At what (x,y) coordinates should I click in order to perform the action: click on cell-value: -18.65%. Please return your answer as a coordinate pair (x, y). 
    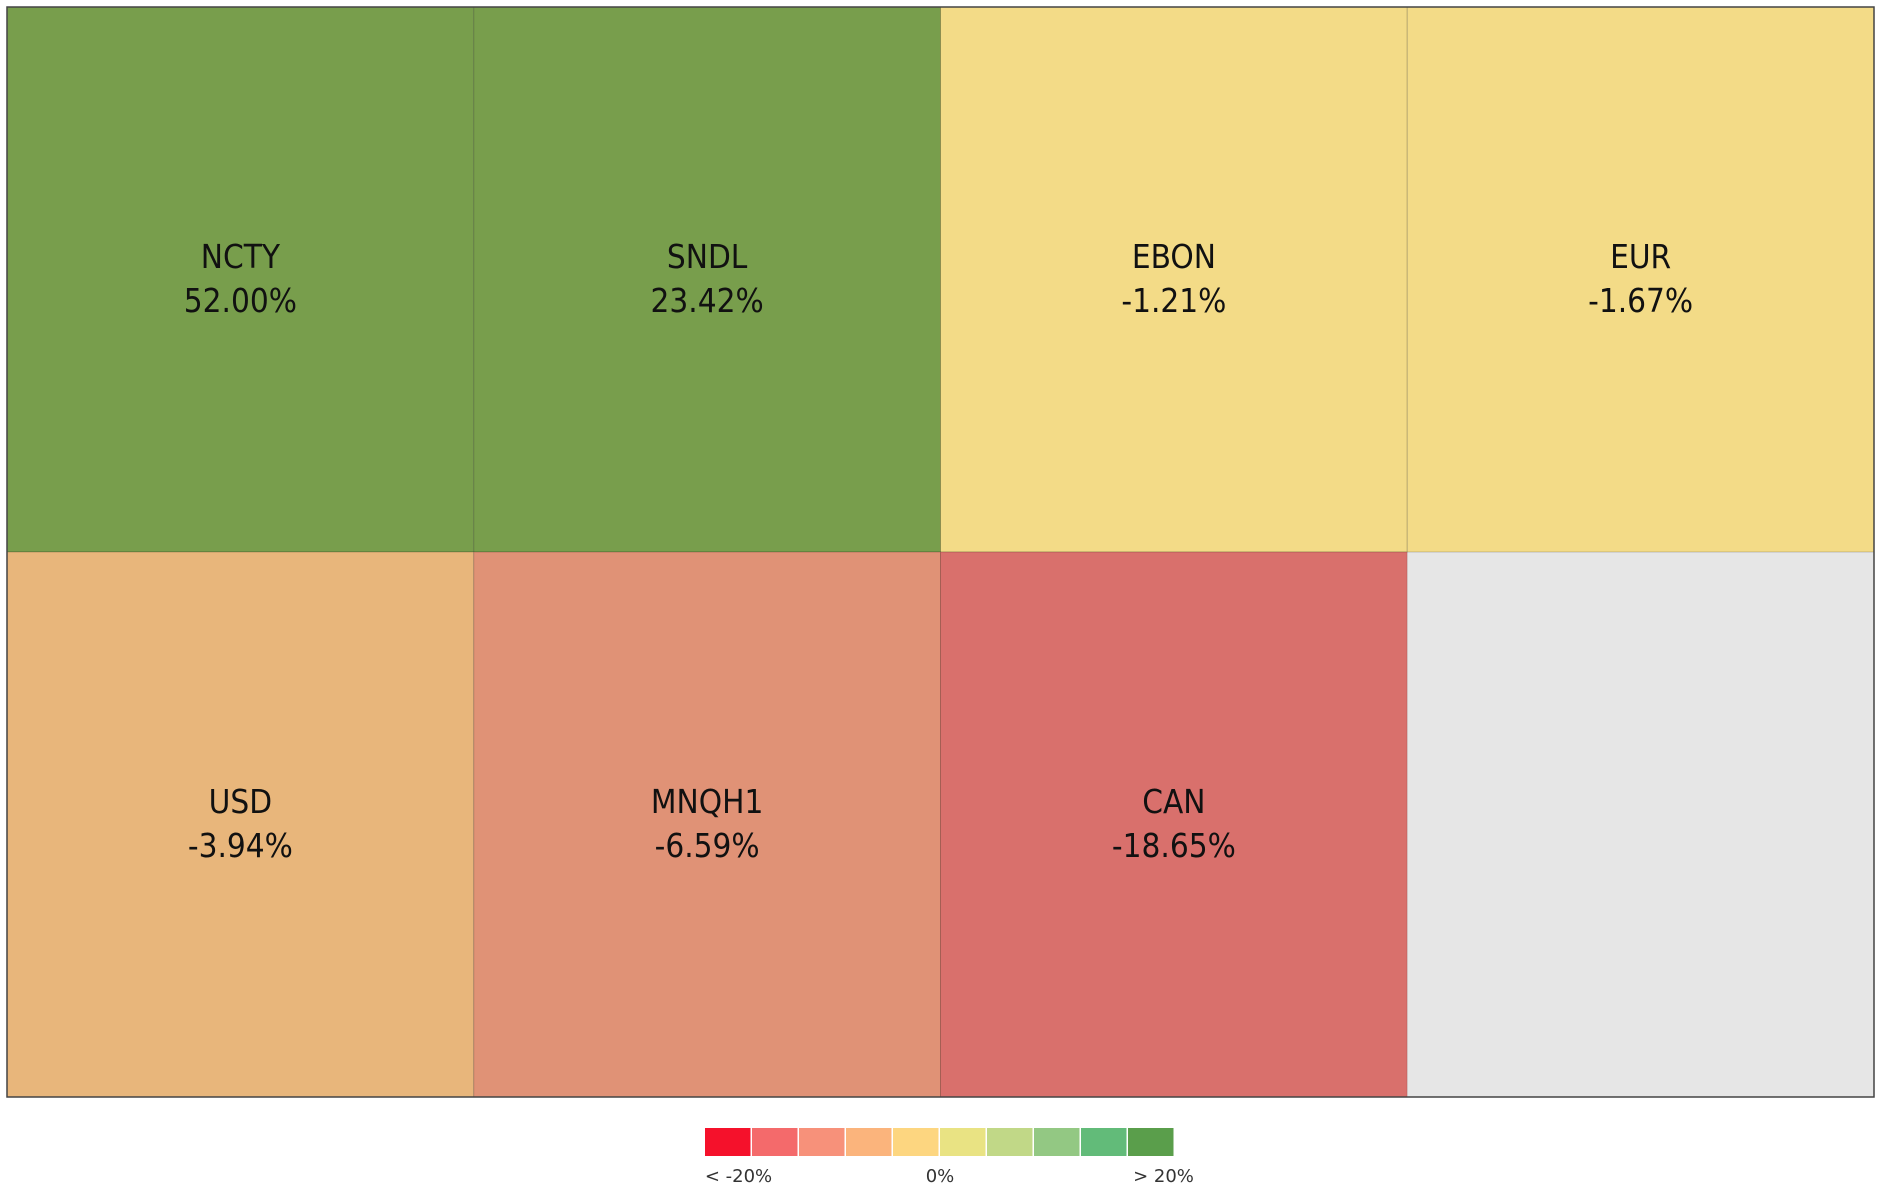
    Looking at the image, I should click on (1174, 845).